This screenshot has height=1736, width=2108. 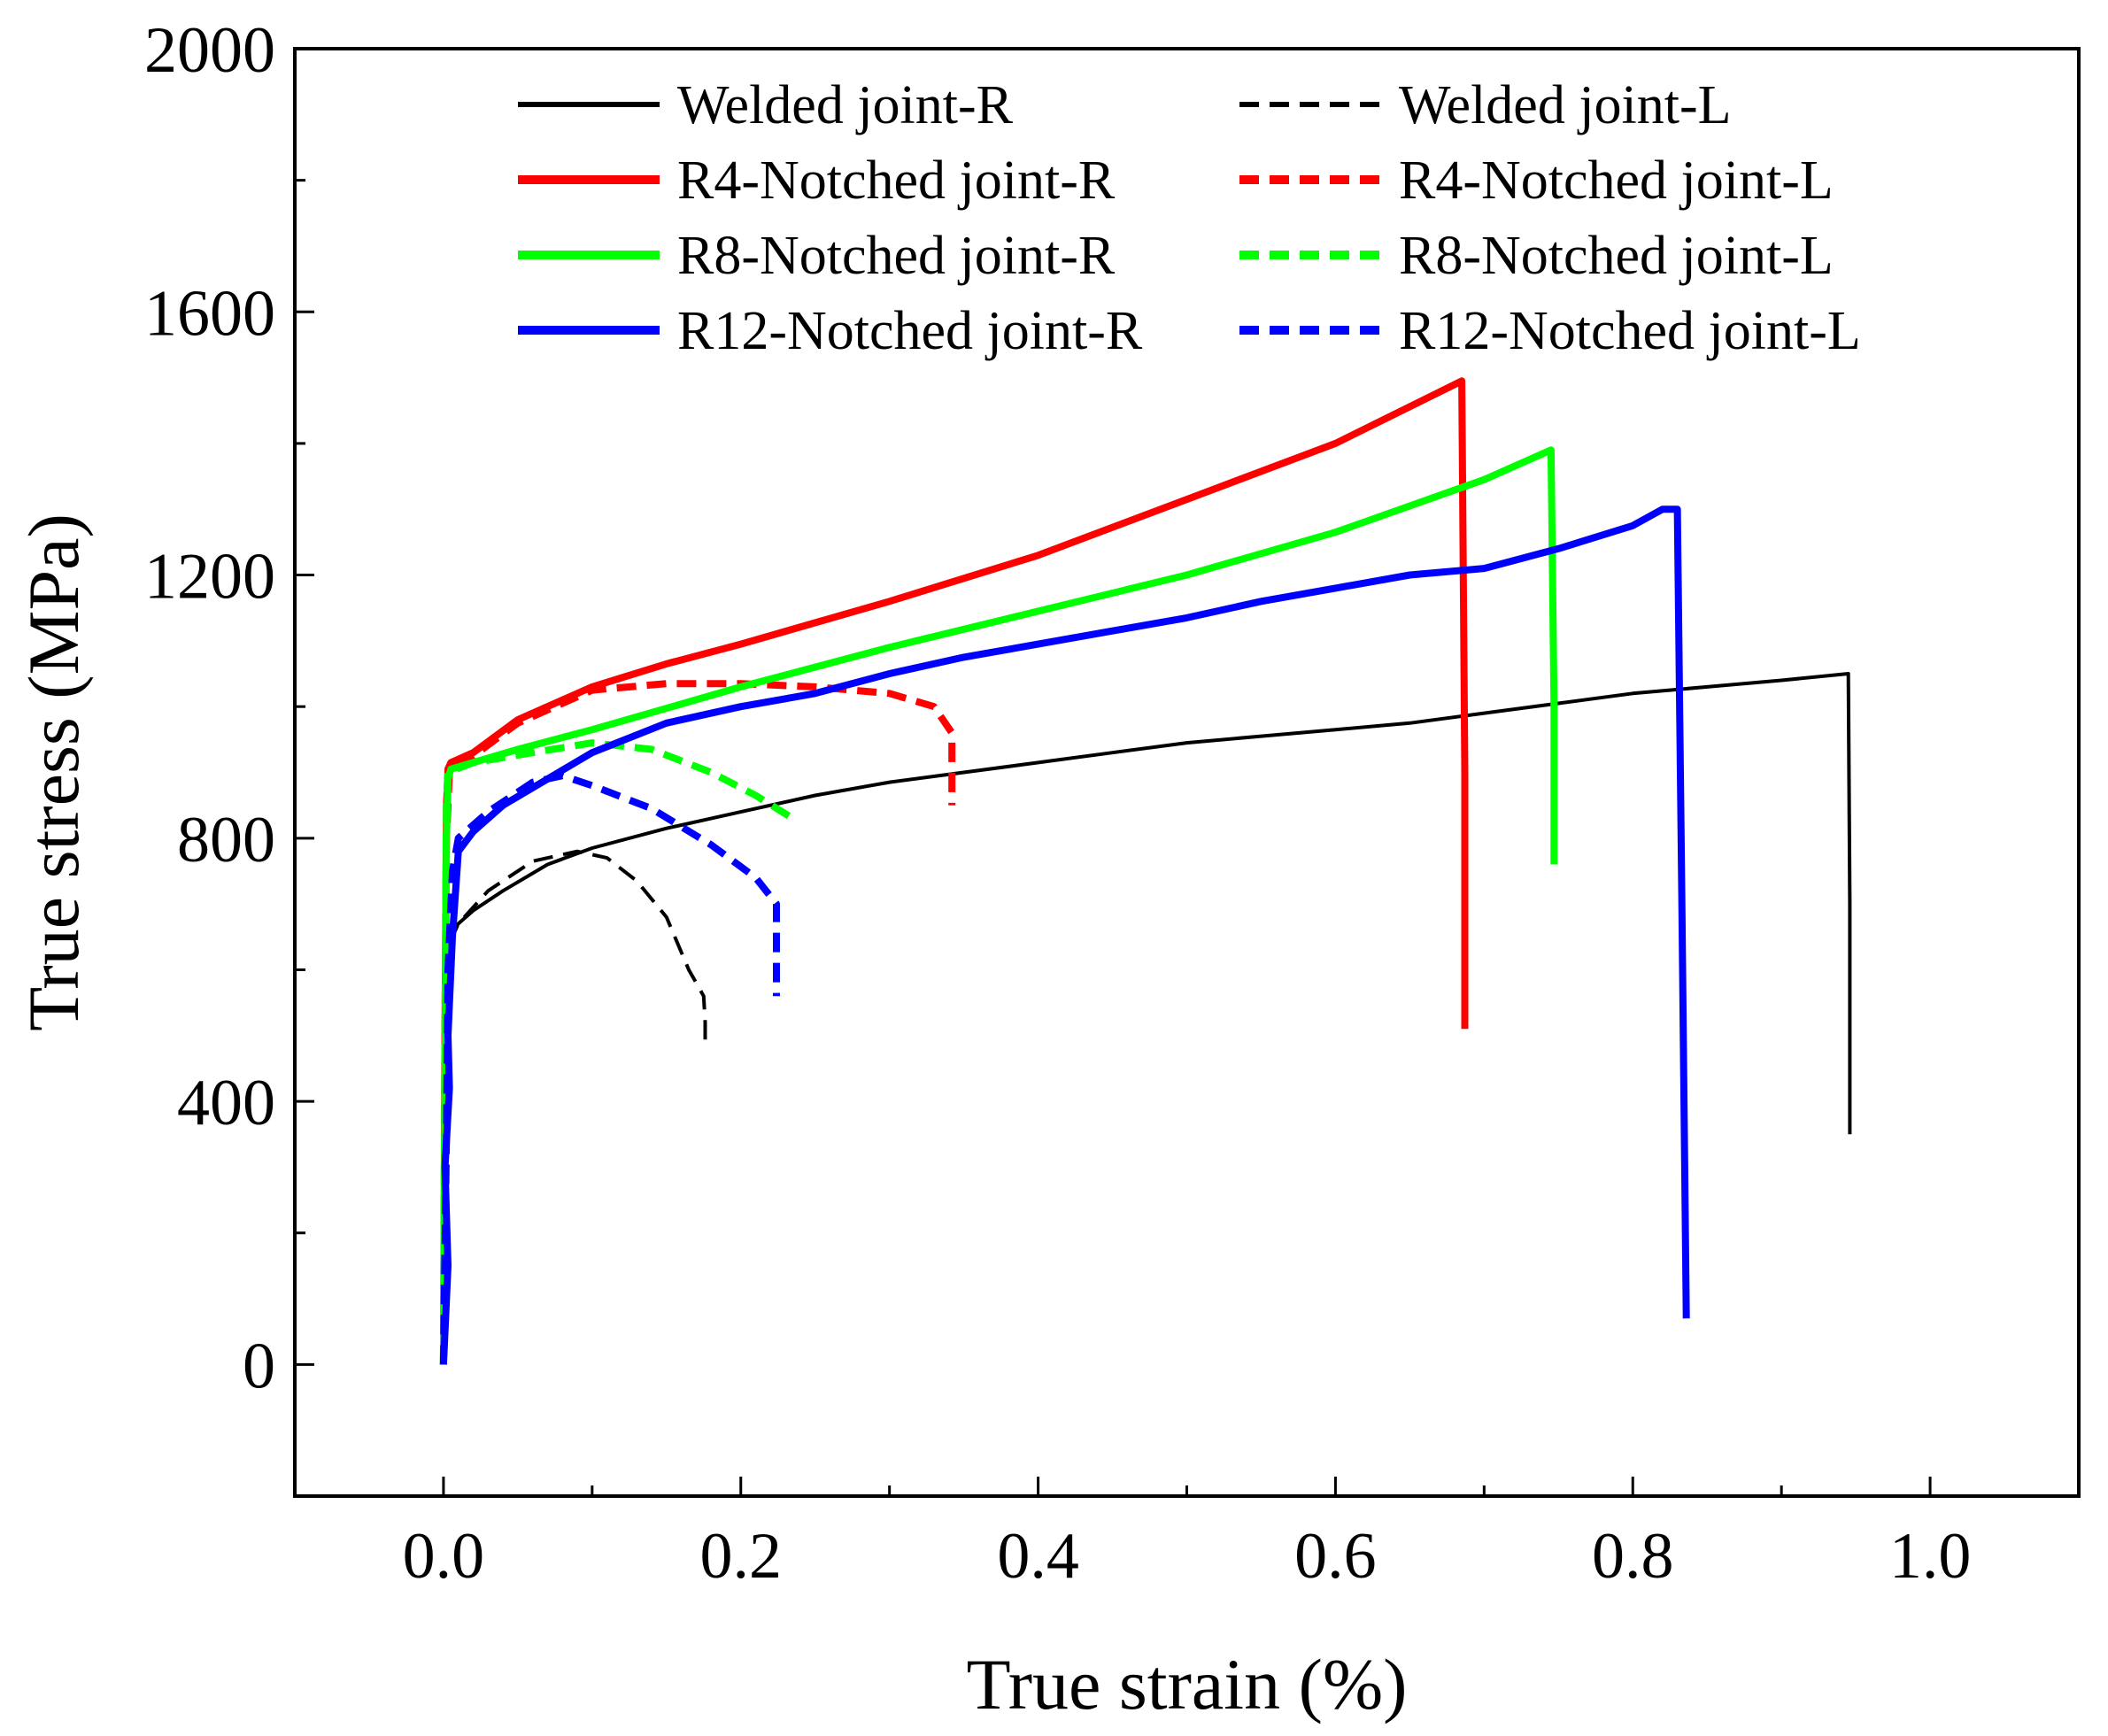 I want to click on series-line-r12-notched-joint-l, so click(x=609, y=1069).